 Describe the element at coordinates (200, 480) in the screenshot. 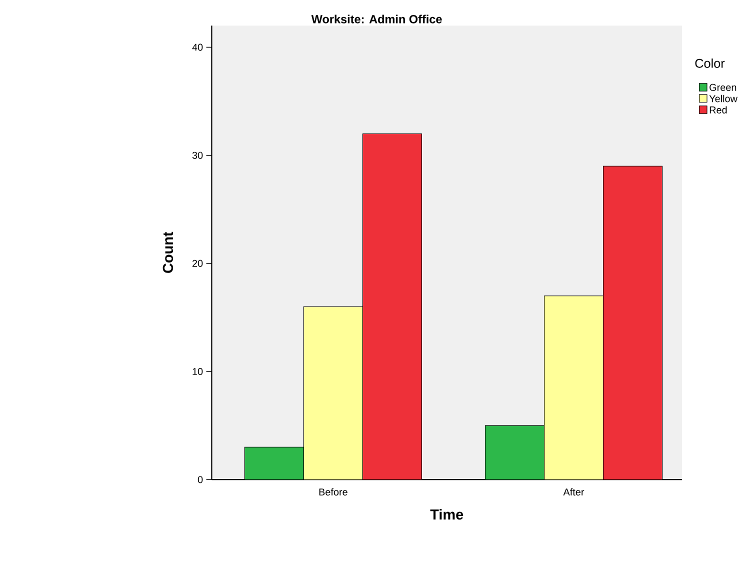

I see `y-tick-label: 0` at that location.